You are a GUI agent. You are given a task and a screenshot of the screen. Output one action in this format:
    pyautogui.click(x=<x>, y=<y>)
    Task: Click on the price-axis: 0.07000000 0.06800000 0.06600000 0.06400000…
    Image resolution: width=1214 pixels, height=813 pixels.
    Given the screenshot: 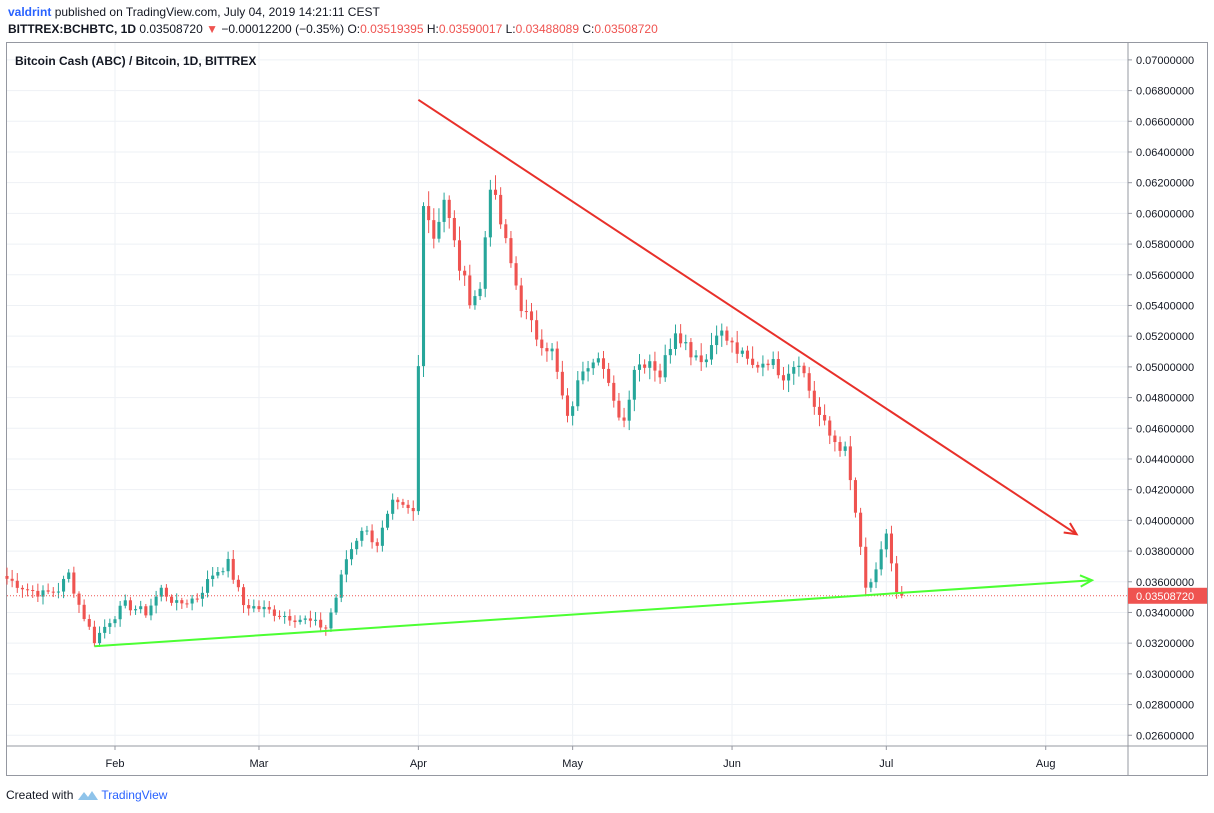 What is the action you would take?
    pyautogui.click(x=1161, y=398)
    